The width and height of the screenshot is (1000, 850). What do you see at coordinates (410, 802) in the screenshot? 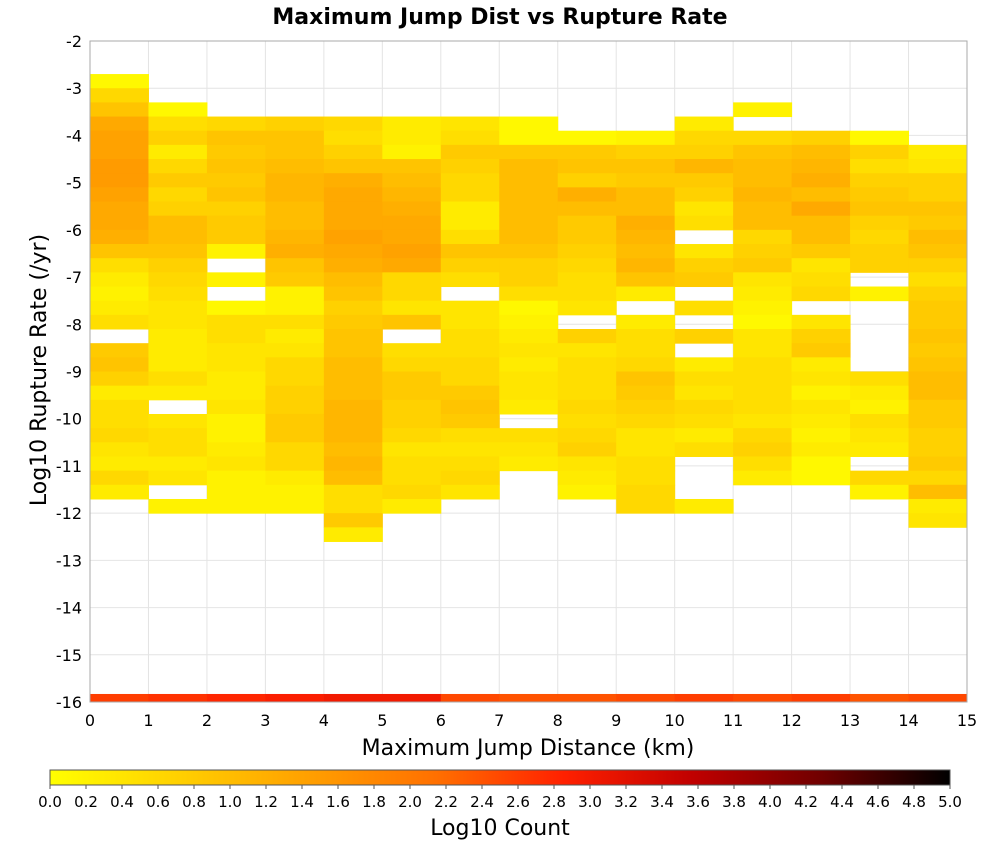
I see `colorbar-tick-label: 2.0` at bounding box center [410, 802].